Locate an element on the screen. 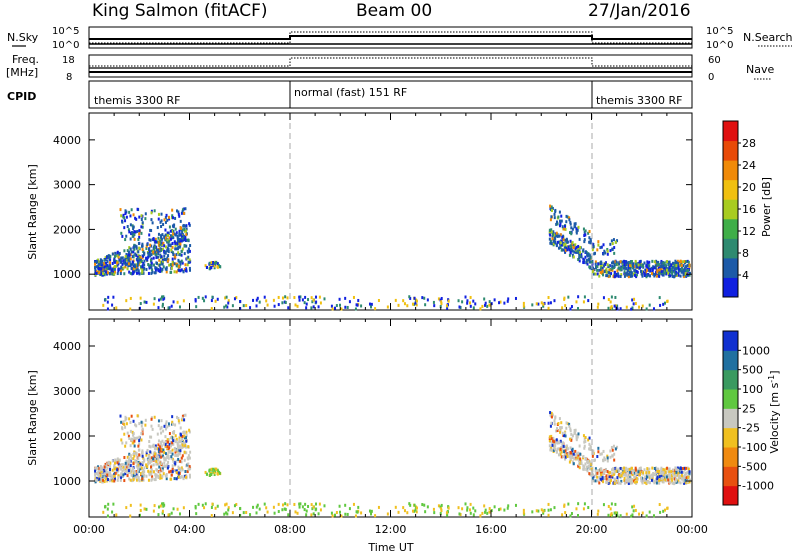  nave-label: Nave is located at coordinates (760, 69).